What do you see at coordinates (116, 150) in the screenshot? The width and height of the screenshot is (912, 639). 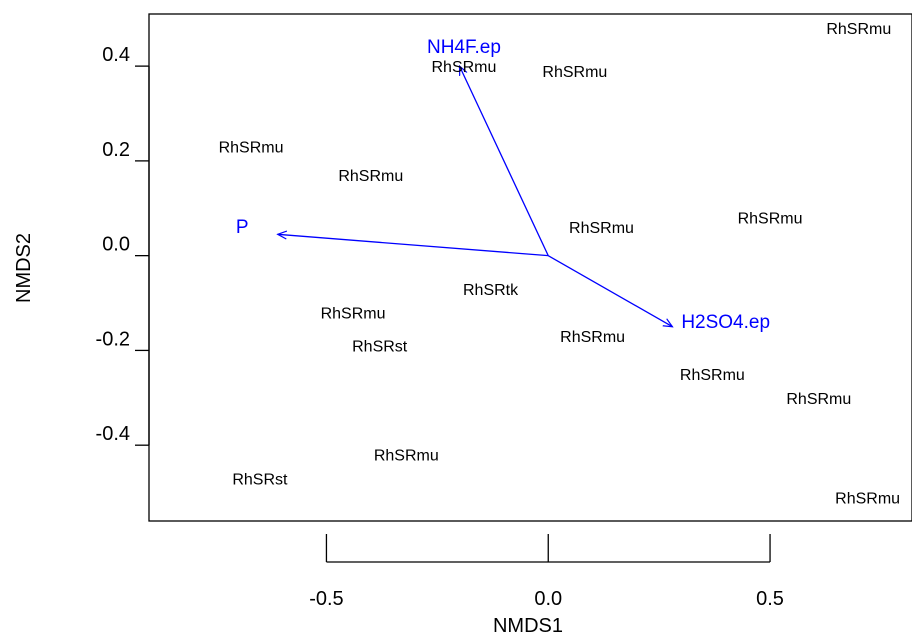 I see `y-tick-label: 0.2` at bounding box center [116, 150].